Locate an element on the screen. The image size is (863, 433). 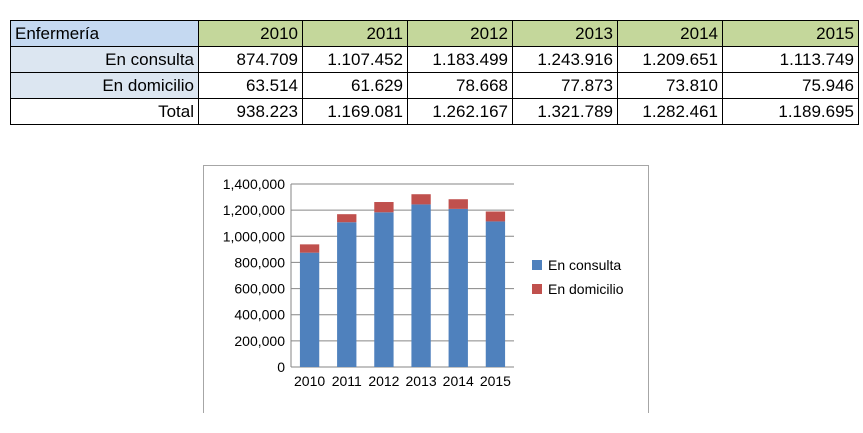
table-cell: 1.189.695 is located at coordinates (790, 111).